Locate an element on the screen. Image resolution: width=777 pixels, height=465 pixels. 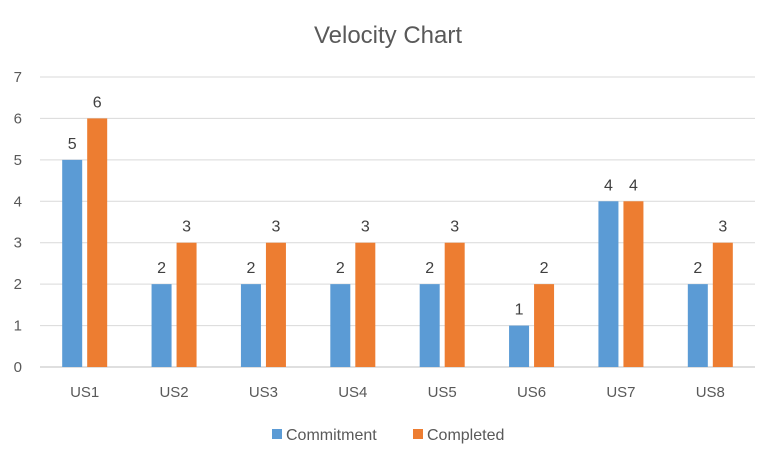
legend-label-commitment: Commitment is located at coordinates (331, 435).